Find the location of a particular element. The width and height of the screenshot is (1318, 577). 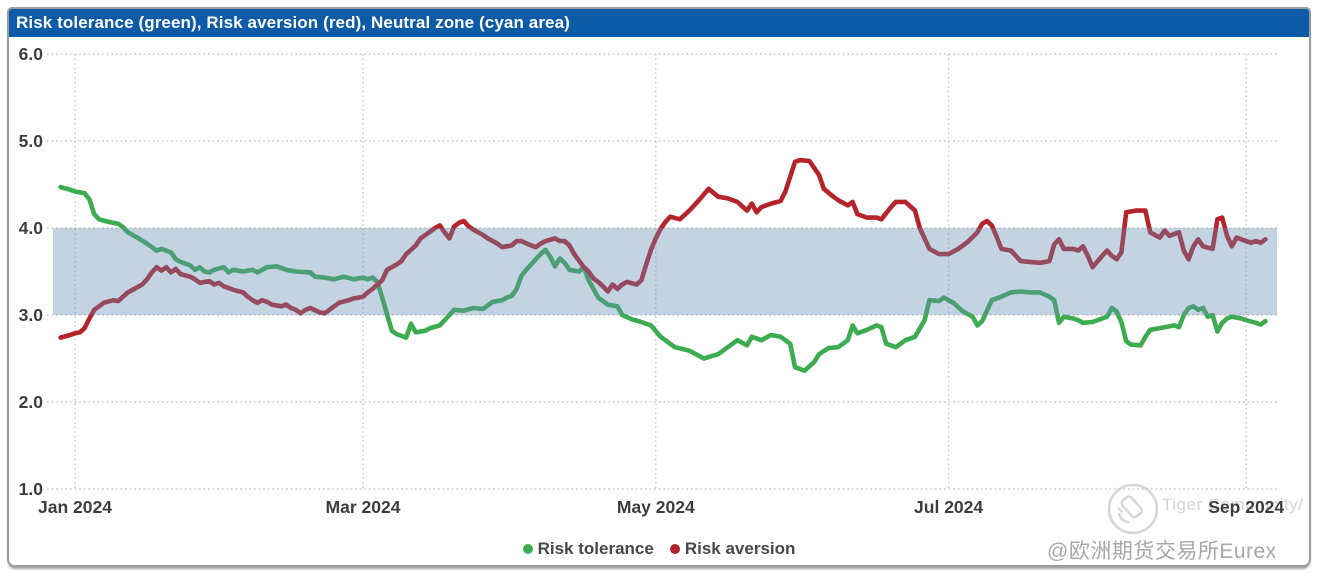

y-axis-label: 5.0 is located at coordinates (31, 141).